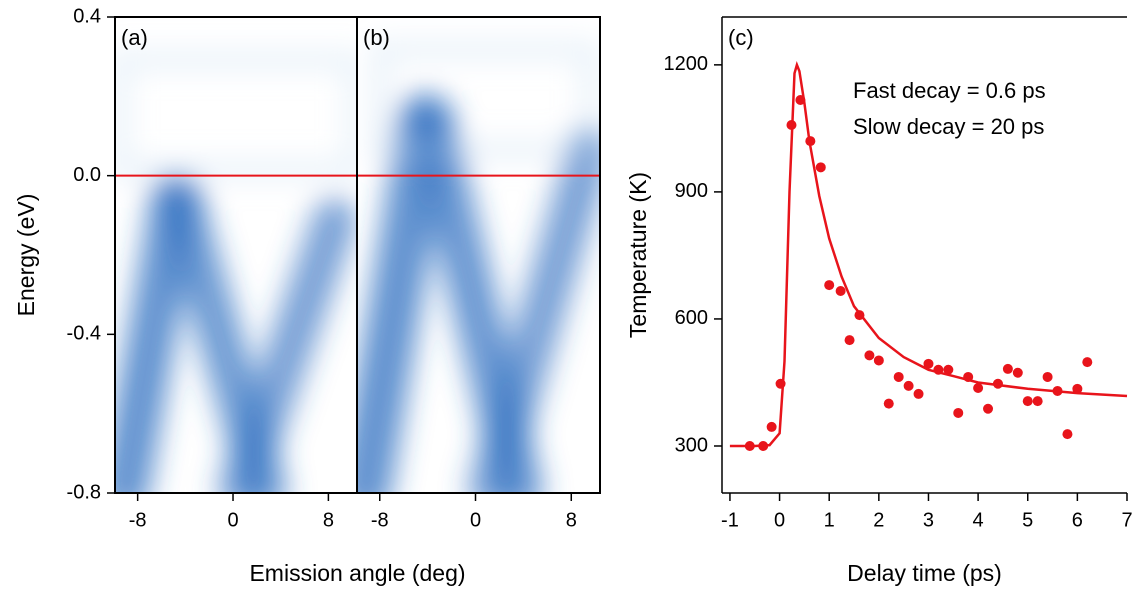 The height and width of the screenshot is (591, 1133). Describe the element at coordinates (829, 520) in the screenshot. I see `x-tick-label: 1` at that location.